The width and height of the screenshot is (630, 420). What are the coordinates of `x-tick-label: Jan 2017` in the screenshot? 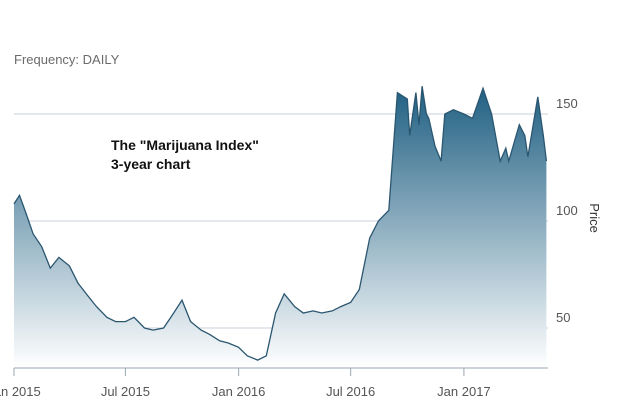 It's located at (464, 391).